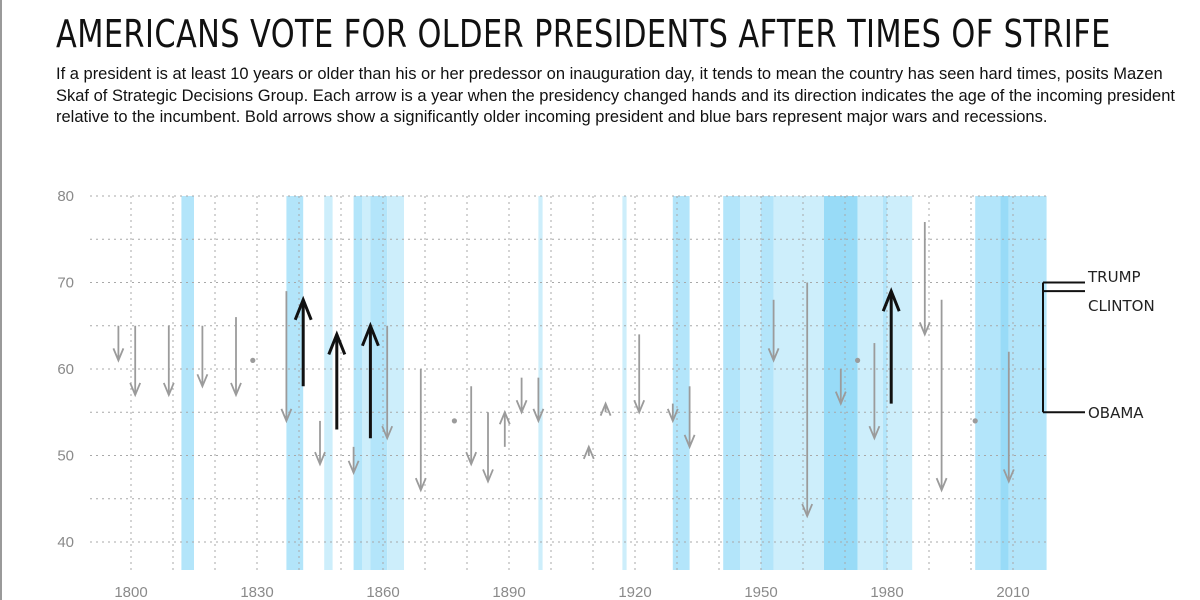 Image resolution: width=1200 pixels, height=600 pixels. I want to click on candidate-annotations: TRUMP CLINTON OBAMA, so click(1098, 345).